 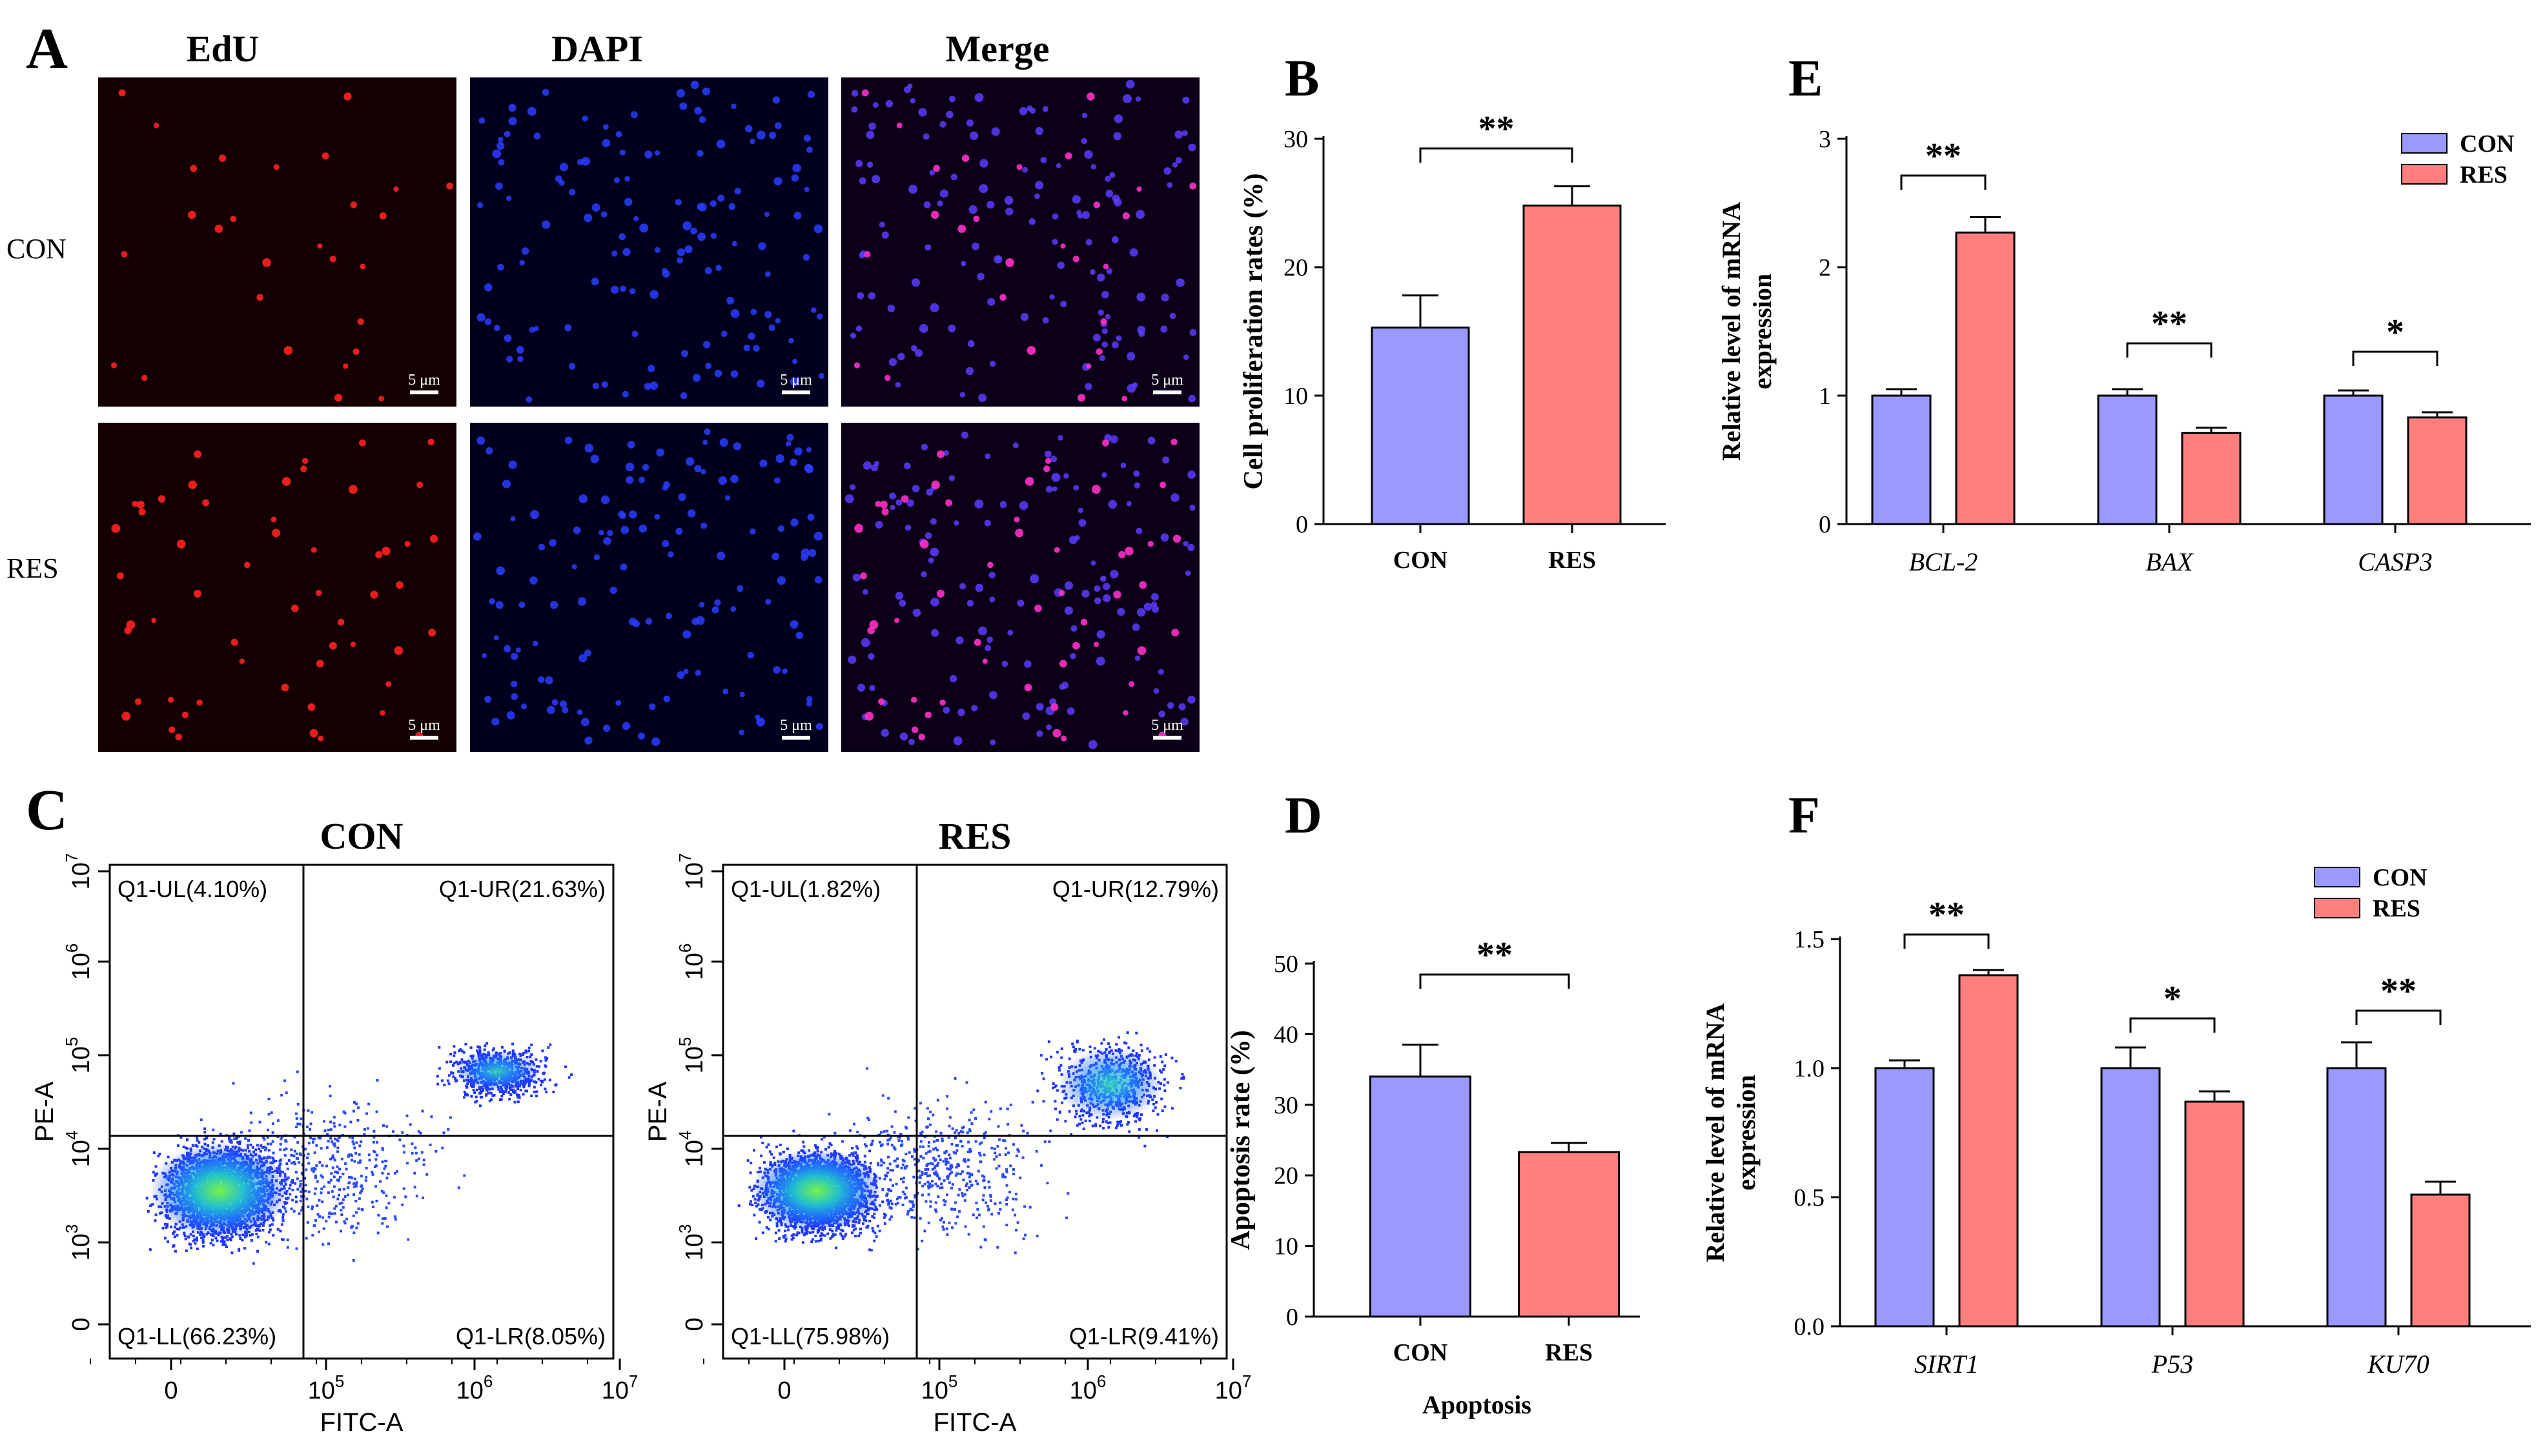 I want to click on y-tick-exponent: 6, so click(x=72, y=949).